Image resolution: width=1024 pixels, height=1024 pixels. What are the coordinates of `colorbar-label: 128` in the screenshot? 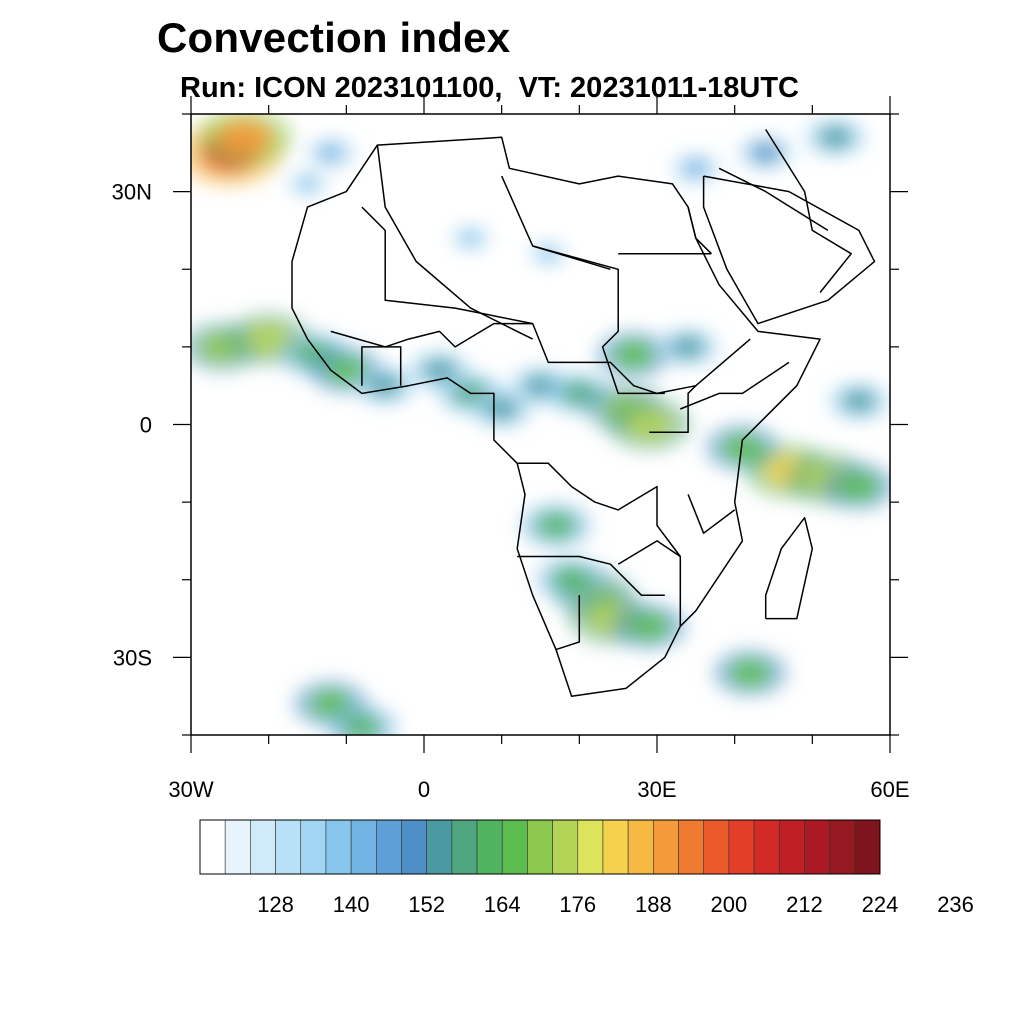 It's located at (275, 904).